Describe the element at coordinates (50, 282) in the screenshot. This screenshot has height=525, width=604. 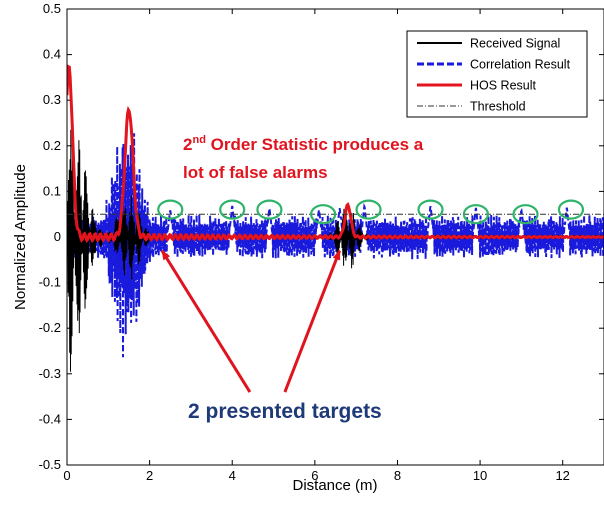
I see `y-tick-label: -0.1` at that location.